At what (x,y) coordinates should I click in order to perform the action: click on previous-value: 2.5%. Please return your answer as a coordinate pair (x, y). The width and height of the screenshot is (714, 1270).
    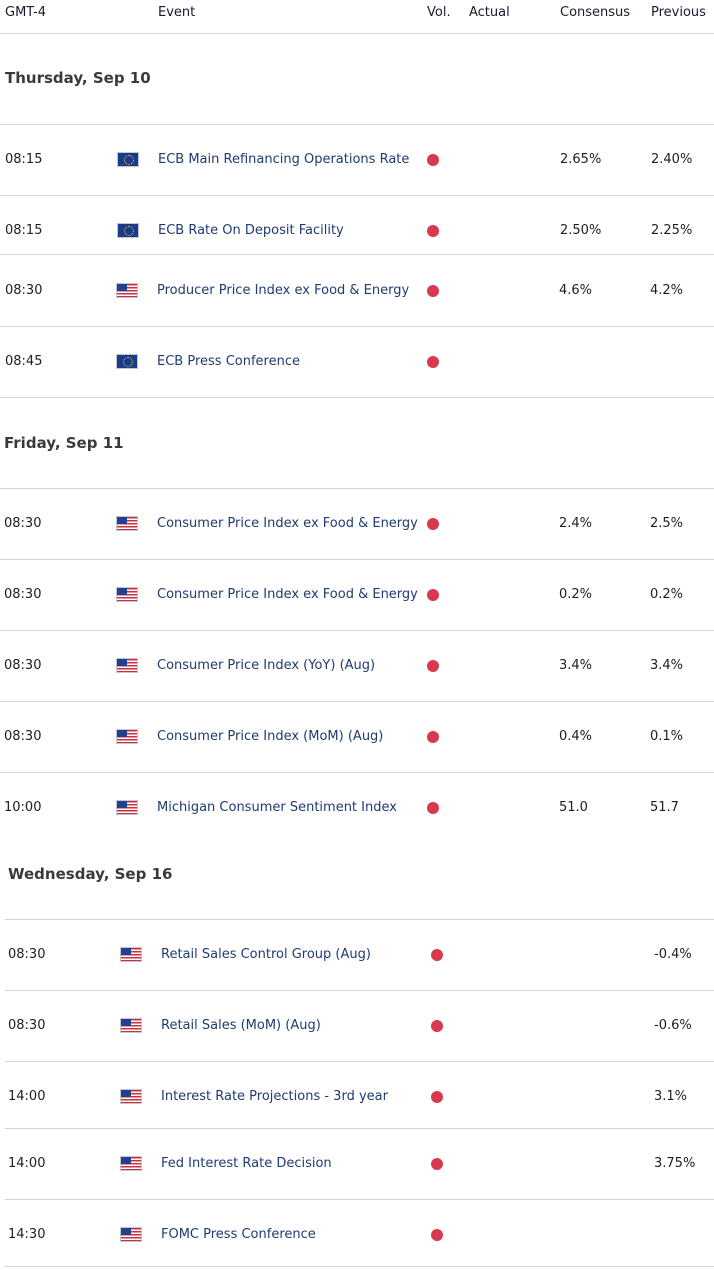
    Looking at the image, I should click on (667, 523).